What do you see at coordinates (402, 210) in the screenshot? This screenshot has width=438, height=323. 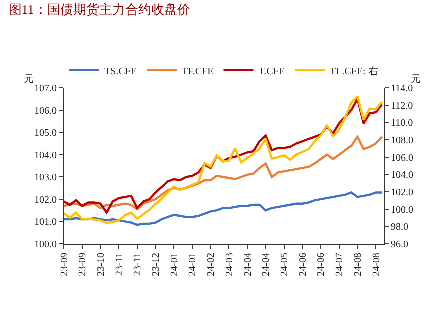 I see `y2-tick-label: 100.0` at bounding box center [402, 210].